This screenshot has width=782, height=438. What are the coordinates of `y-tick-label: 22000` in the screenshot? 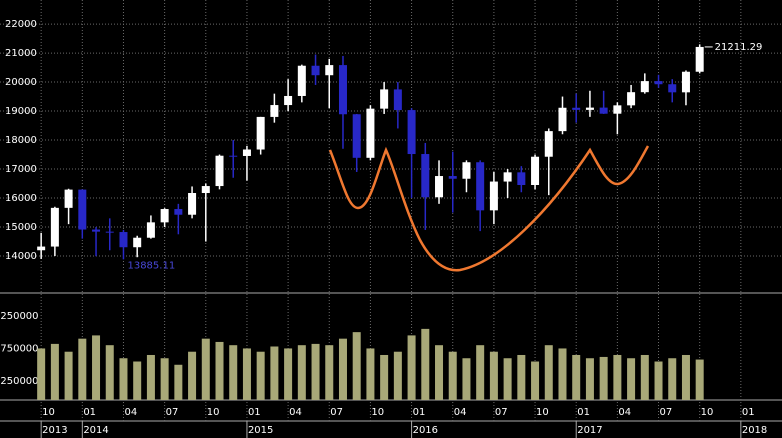 It's located at (21, 24).